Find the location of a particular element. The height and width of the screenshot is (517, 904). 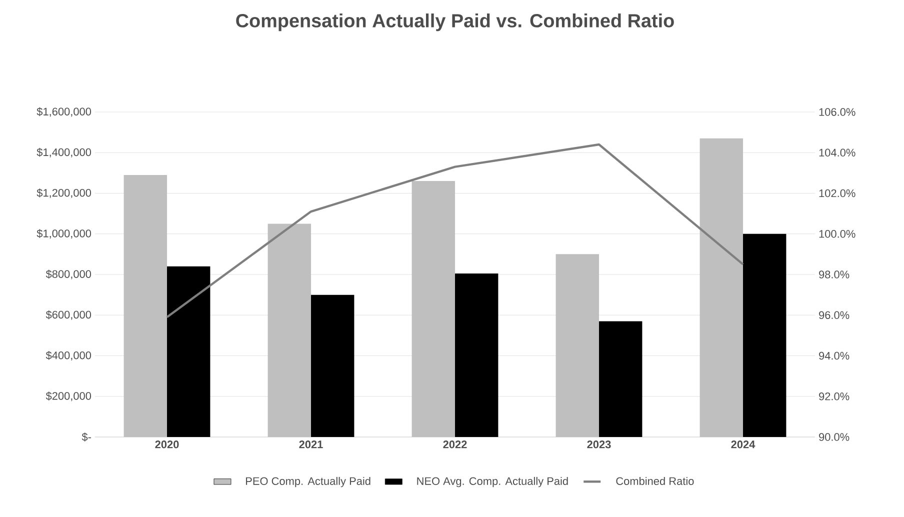

y-tick-label: $800,000 is located at coordinates (69, 275).